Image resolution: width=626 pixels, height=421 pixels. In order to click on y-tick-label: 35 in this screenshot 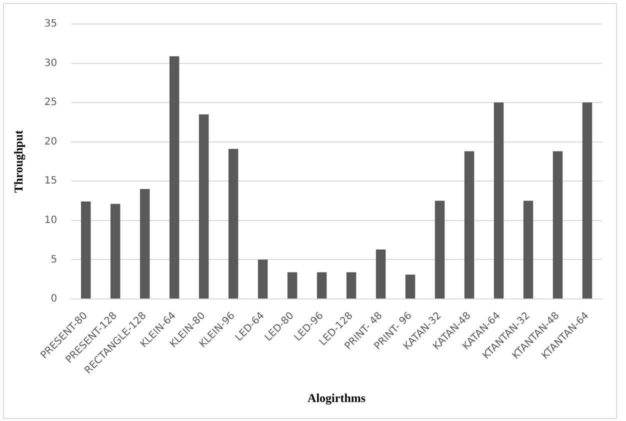, I will do `click(51, 24)`.